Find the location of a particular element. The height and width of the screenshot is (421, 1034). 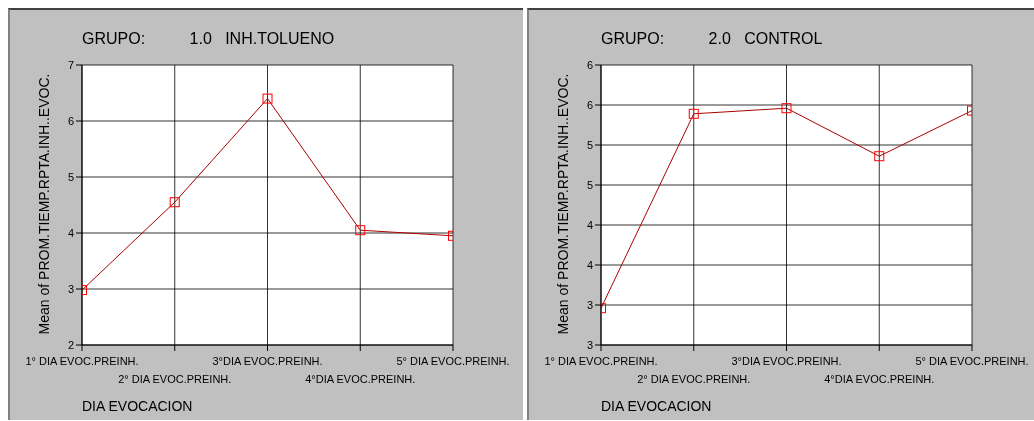

chart-title: GRUPO: 1.0 INH.TOLUENO is located at coordinates (208, 39).